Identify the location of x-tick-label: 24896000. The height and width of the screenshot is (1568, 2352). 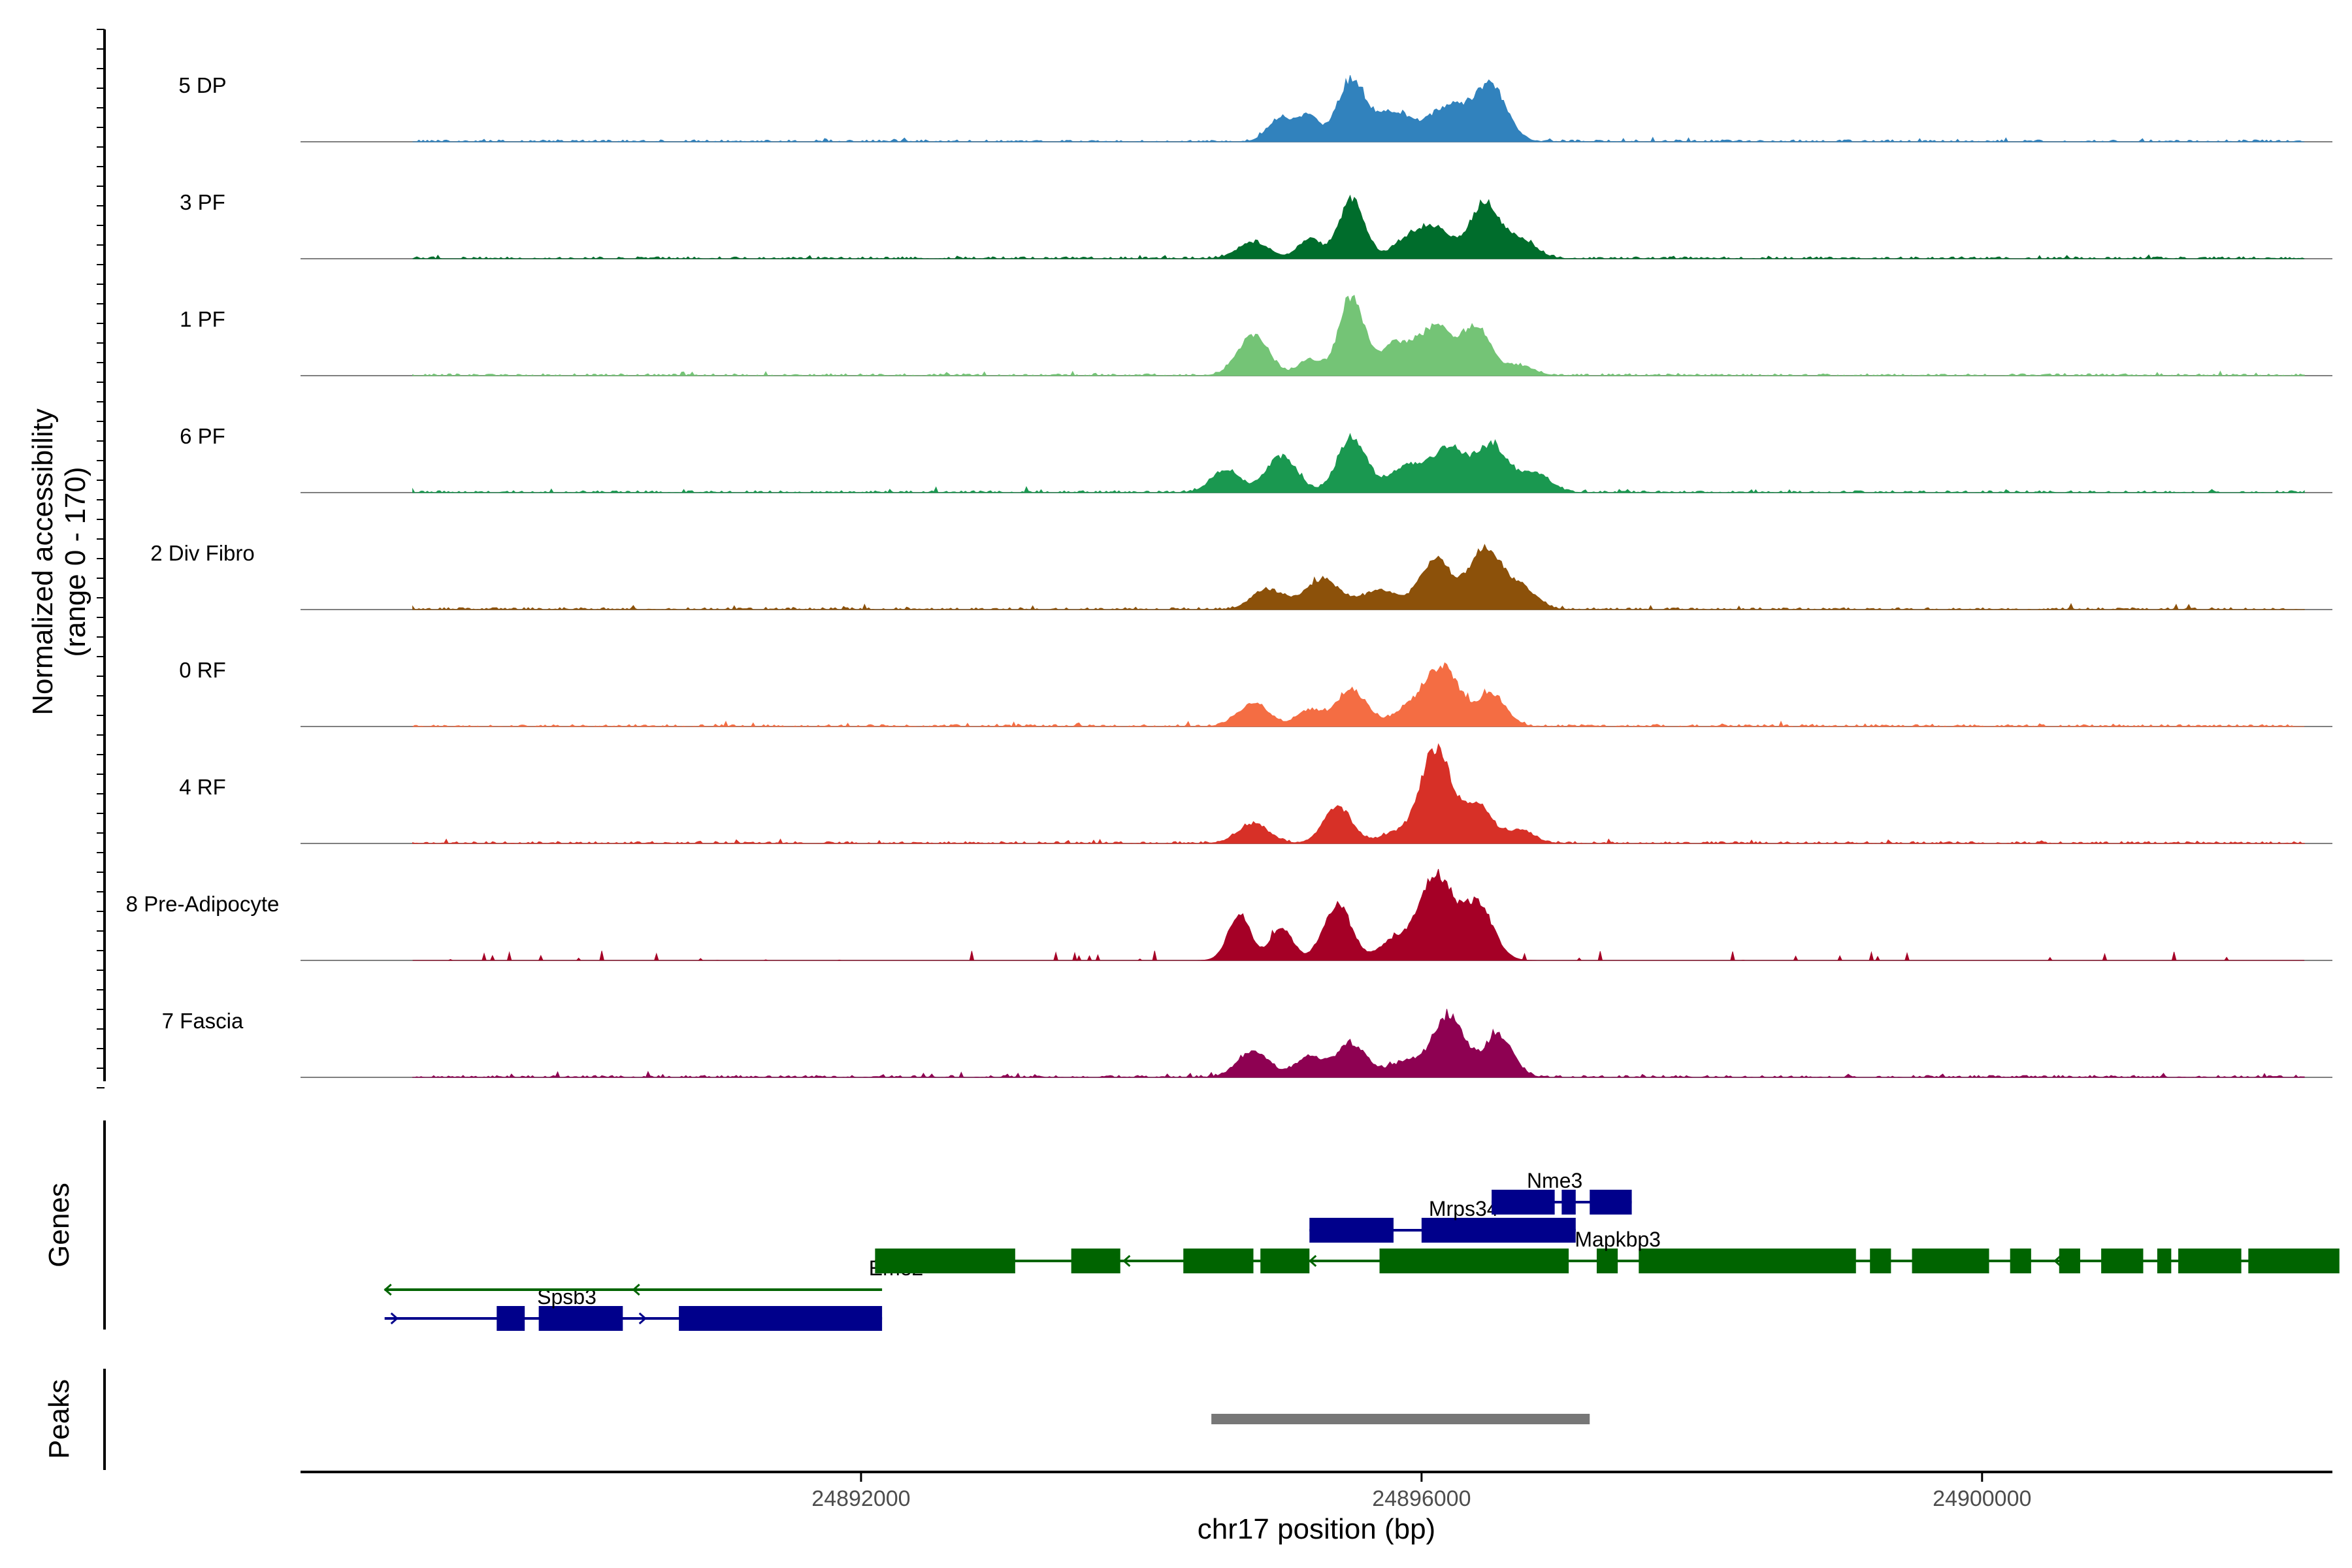
(1421, 1498).